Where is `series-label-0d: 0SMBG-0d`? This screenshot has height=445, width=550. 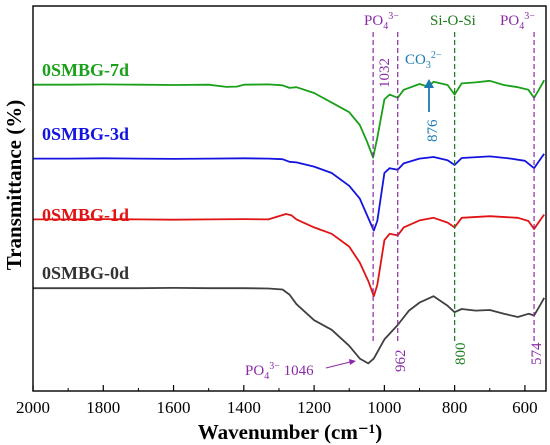 series-label-0d: 0SMBG-0d is located at coordinates (85, 273).